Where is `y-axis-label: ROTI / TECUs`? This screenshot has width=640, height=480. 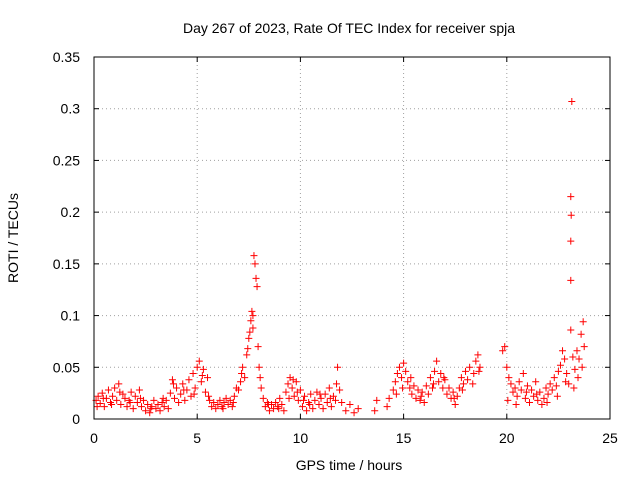
y-axis-label: ROTI / TECUs is located at coordinates (13, 238).